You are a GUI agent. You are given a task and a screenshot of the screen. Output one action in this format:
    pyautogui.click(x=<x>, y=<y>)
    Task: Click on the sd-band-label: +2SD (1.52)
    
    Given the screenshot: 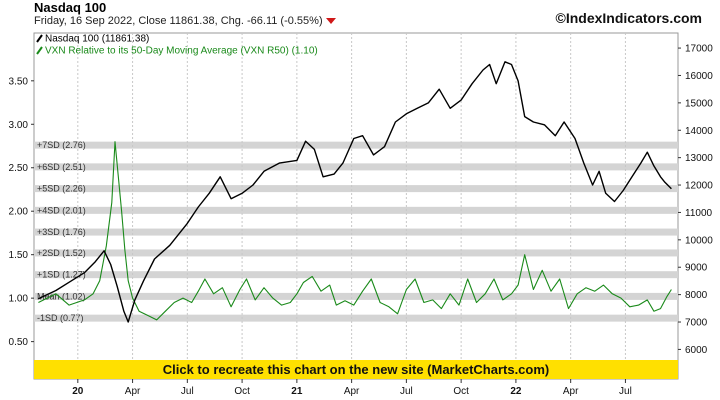 What is the action you would take?
    pyautogui.click(x=61, y=253)
    